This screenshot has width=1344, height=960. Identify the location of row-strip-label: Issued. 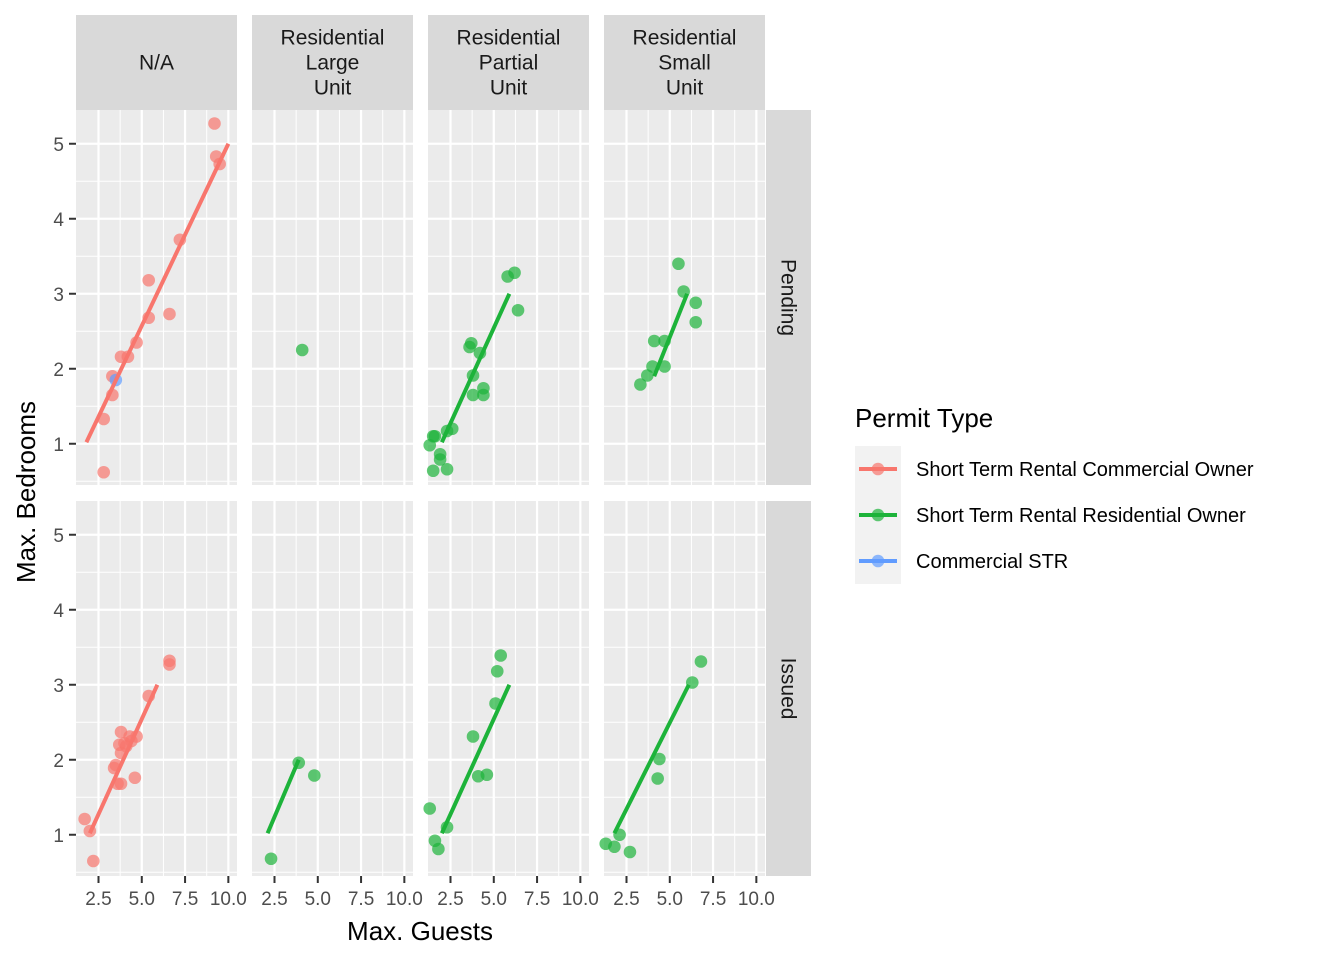
(788, 689).